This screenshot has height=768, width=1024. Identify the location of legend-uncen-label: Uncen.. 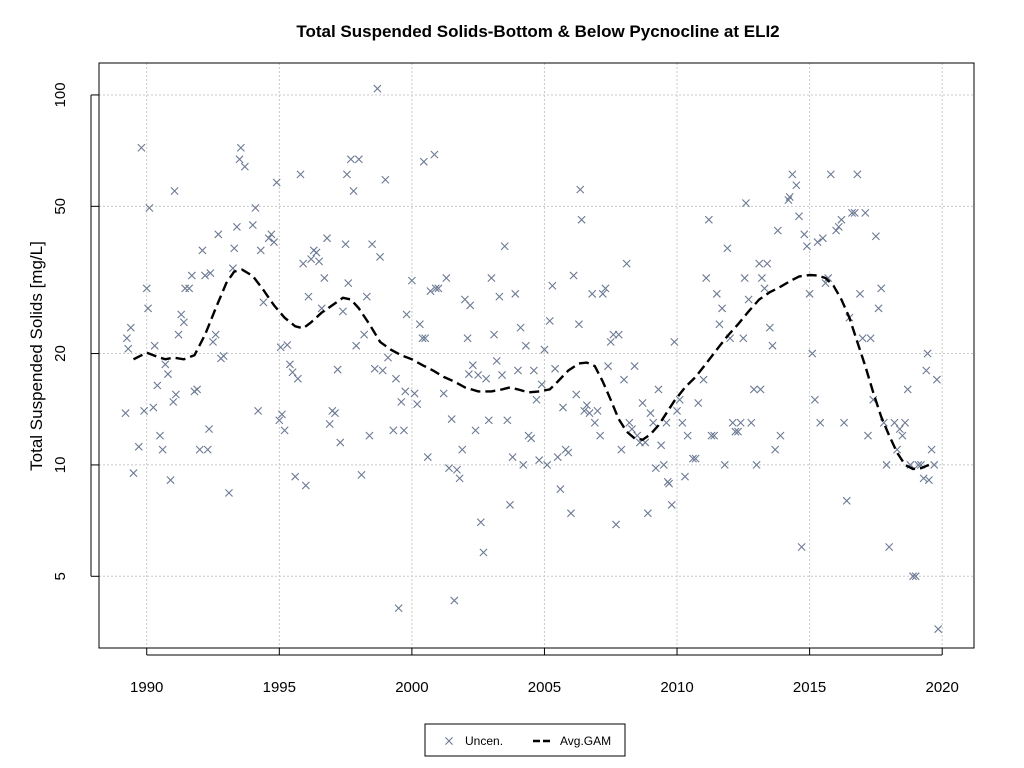
(484, 741).